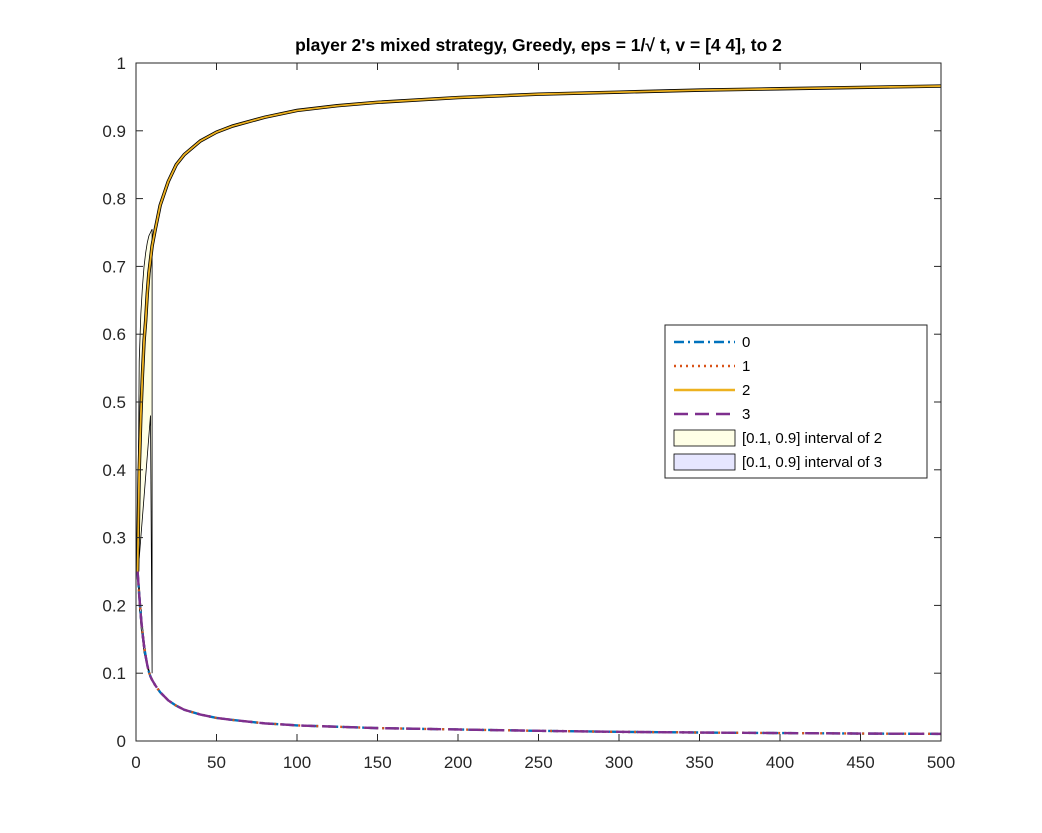 This screenshot has width=1042, height=833. I want to click on x-tick-label: 50, so click(216, 762).